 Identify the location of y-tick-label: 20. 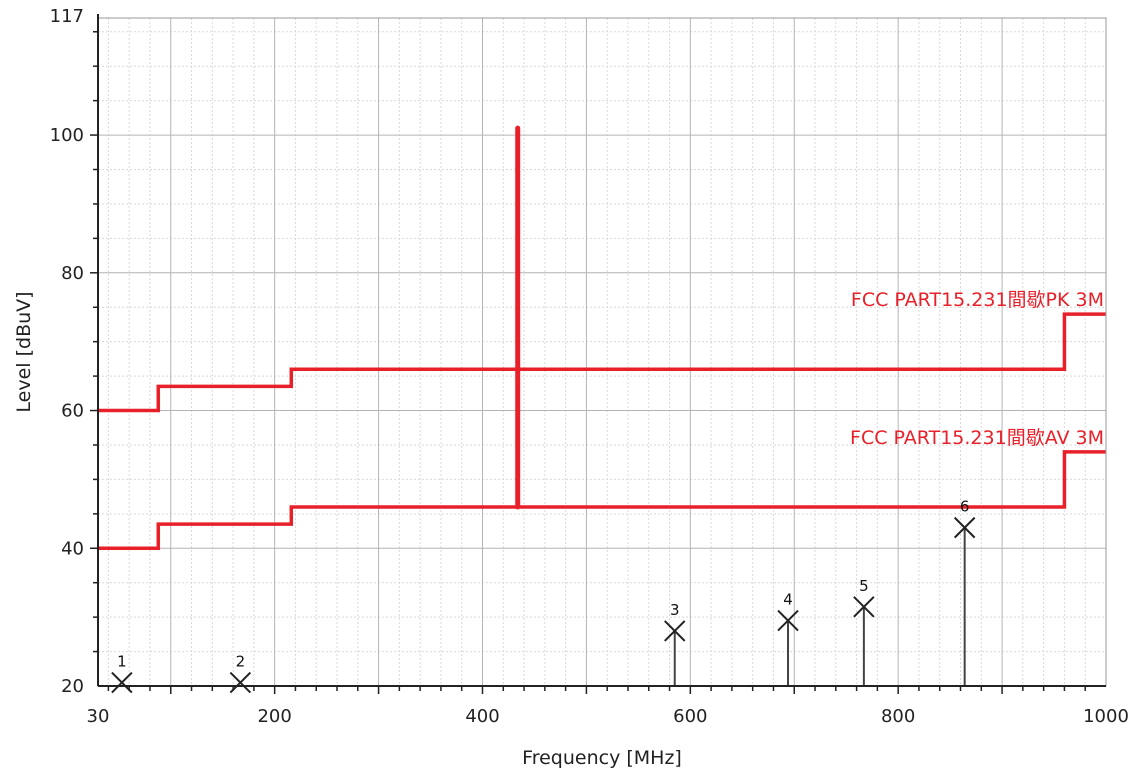
(72, 686).